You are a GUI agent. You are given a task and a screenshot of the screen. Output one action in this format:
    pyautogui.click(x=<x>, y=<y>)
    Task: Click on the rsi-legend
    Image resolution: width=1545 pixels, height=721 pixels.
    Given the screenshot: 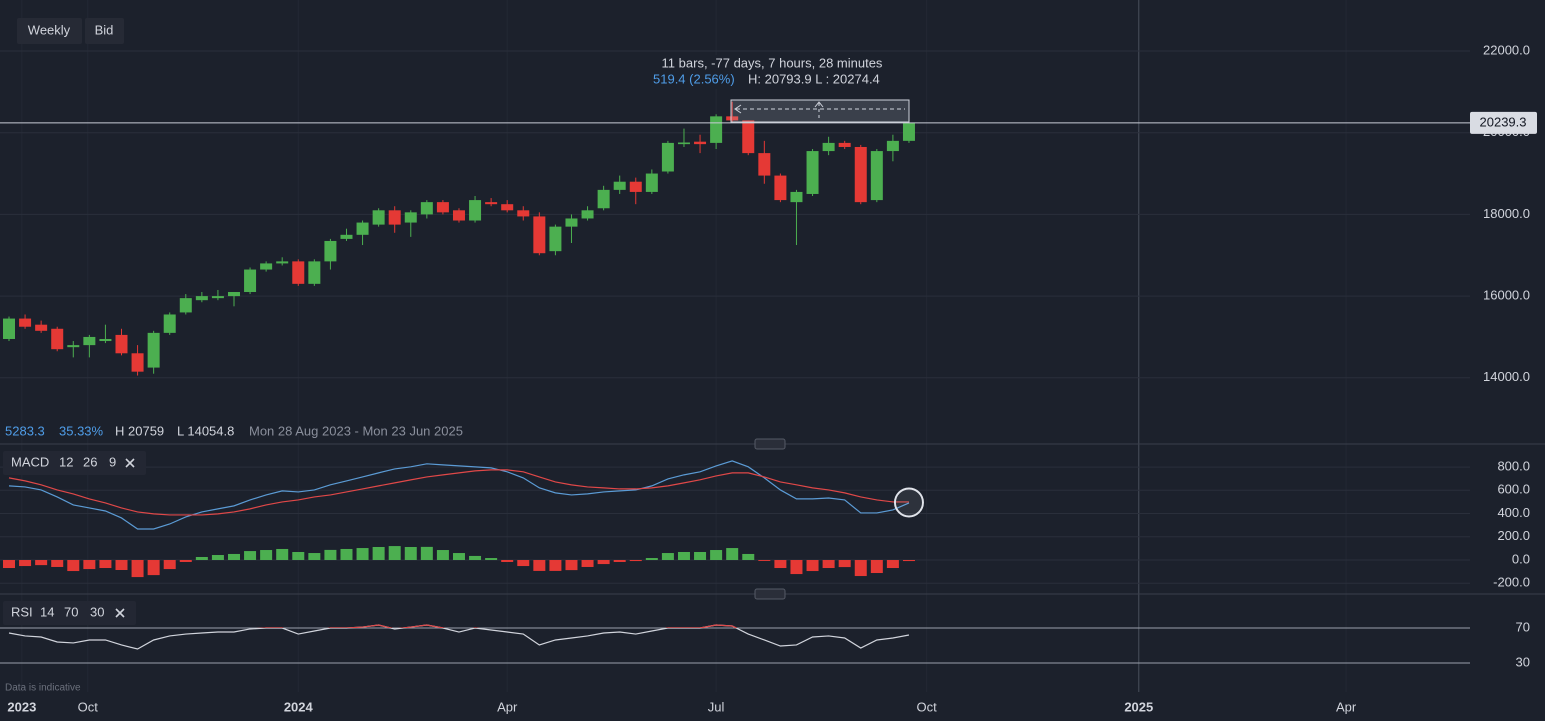 What is the action you would take?
    pyautogui.click(x=69, y=613)
    